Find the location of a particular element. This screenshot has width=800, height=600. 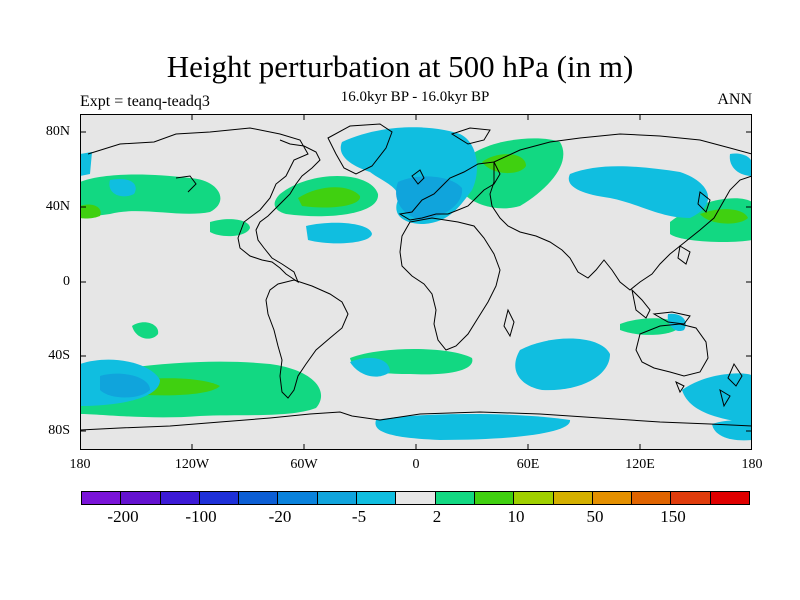

plot-subtitle: 16.0kyr BP - 16.0kyr BP is located at coordinates (415, 97).